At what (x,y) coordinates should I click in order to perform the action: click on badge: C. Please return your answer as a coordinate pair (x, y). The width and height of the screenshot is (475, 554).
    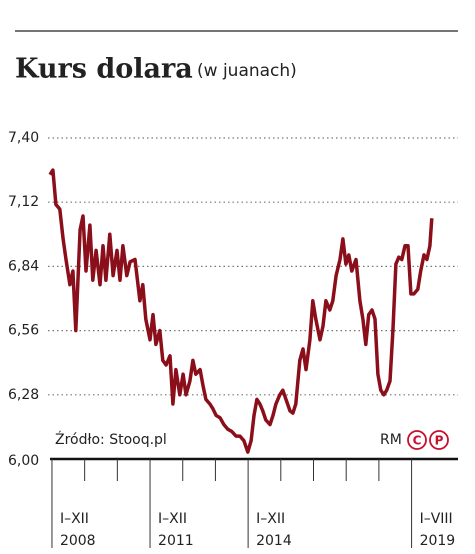
    Looking at the image, I should click on (417, 441).